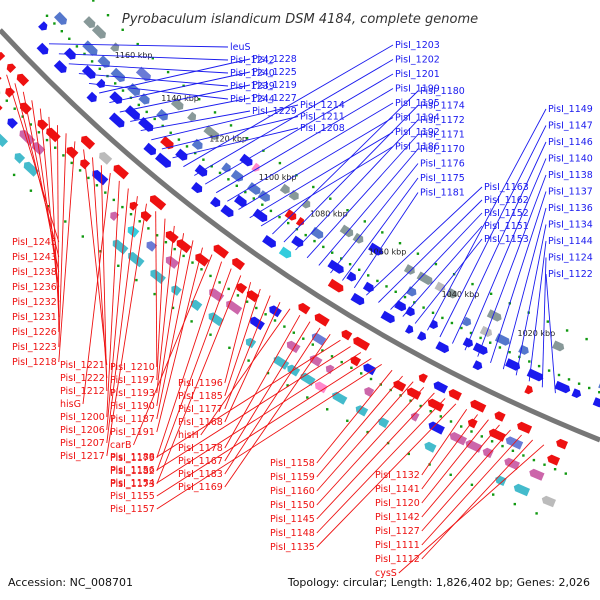  What do you see at coordinates (570, 126) in the screenshot?
I see `gene-label: PisI_1147` at bounding box center [570, 126].